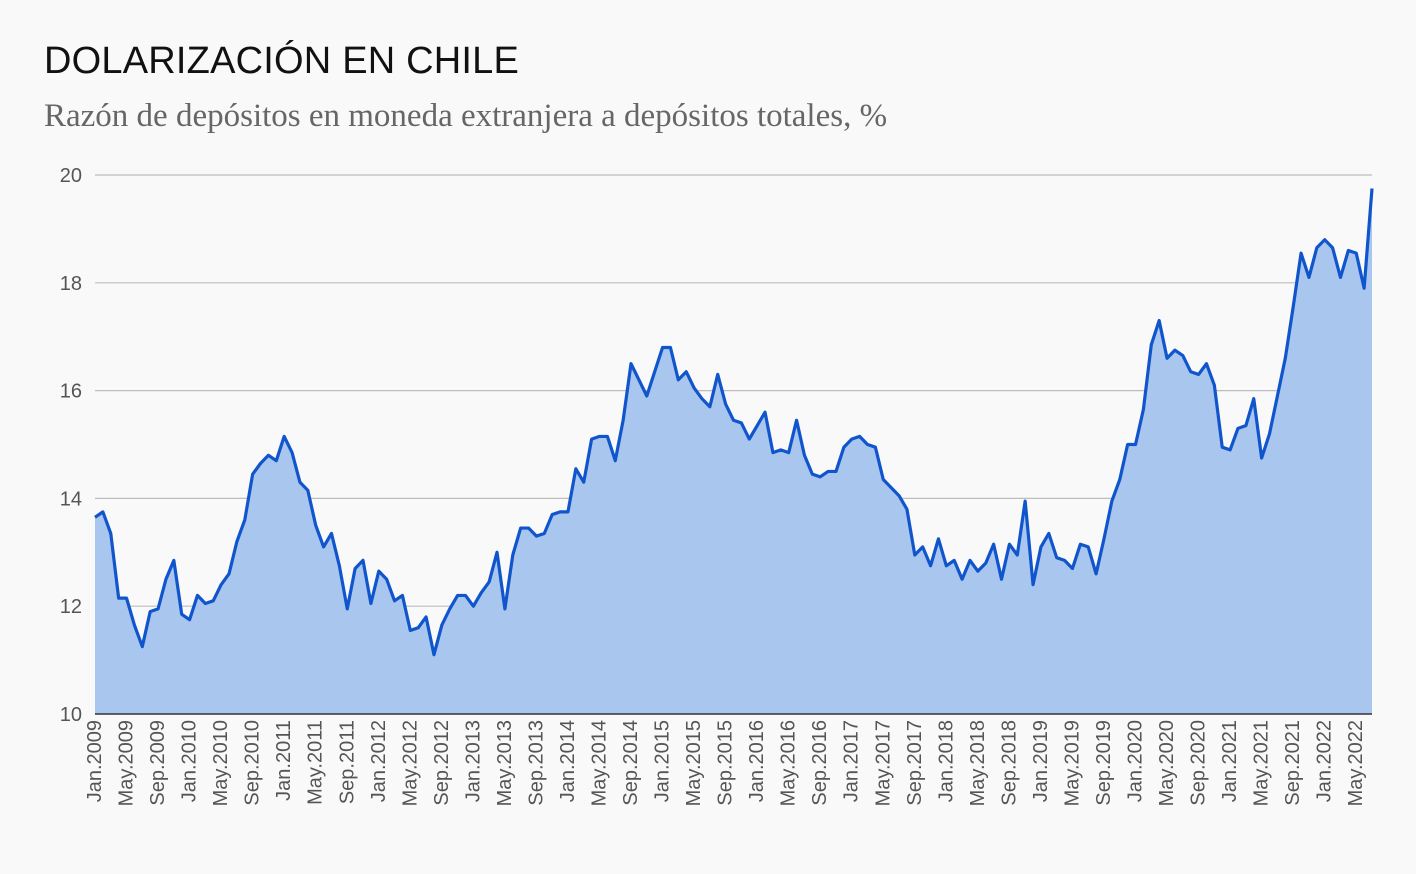 The image size is (1416, 874). Describe the element at coordinates (221, 763) in the screenshot. I see `x-tick-label: May.2010` at that location.